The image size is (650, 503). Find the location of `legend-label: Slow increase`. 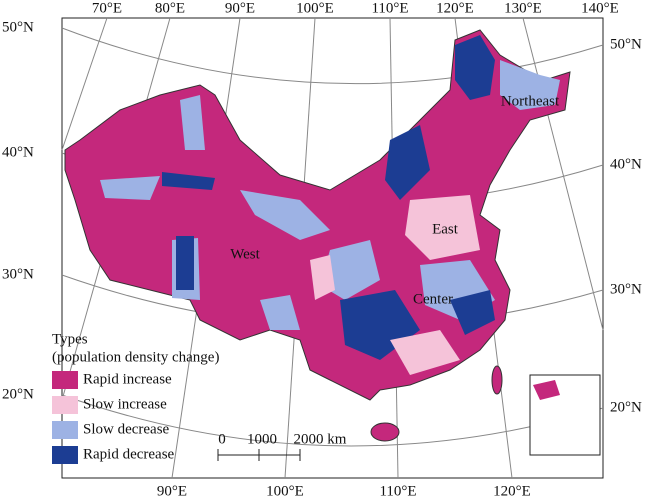

legend-label: Slow increase is located at coordinates (125, 404).